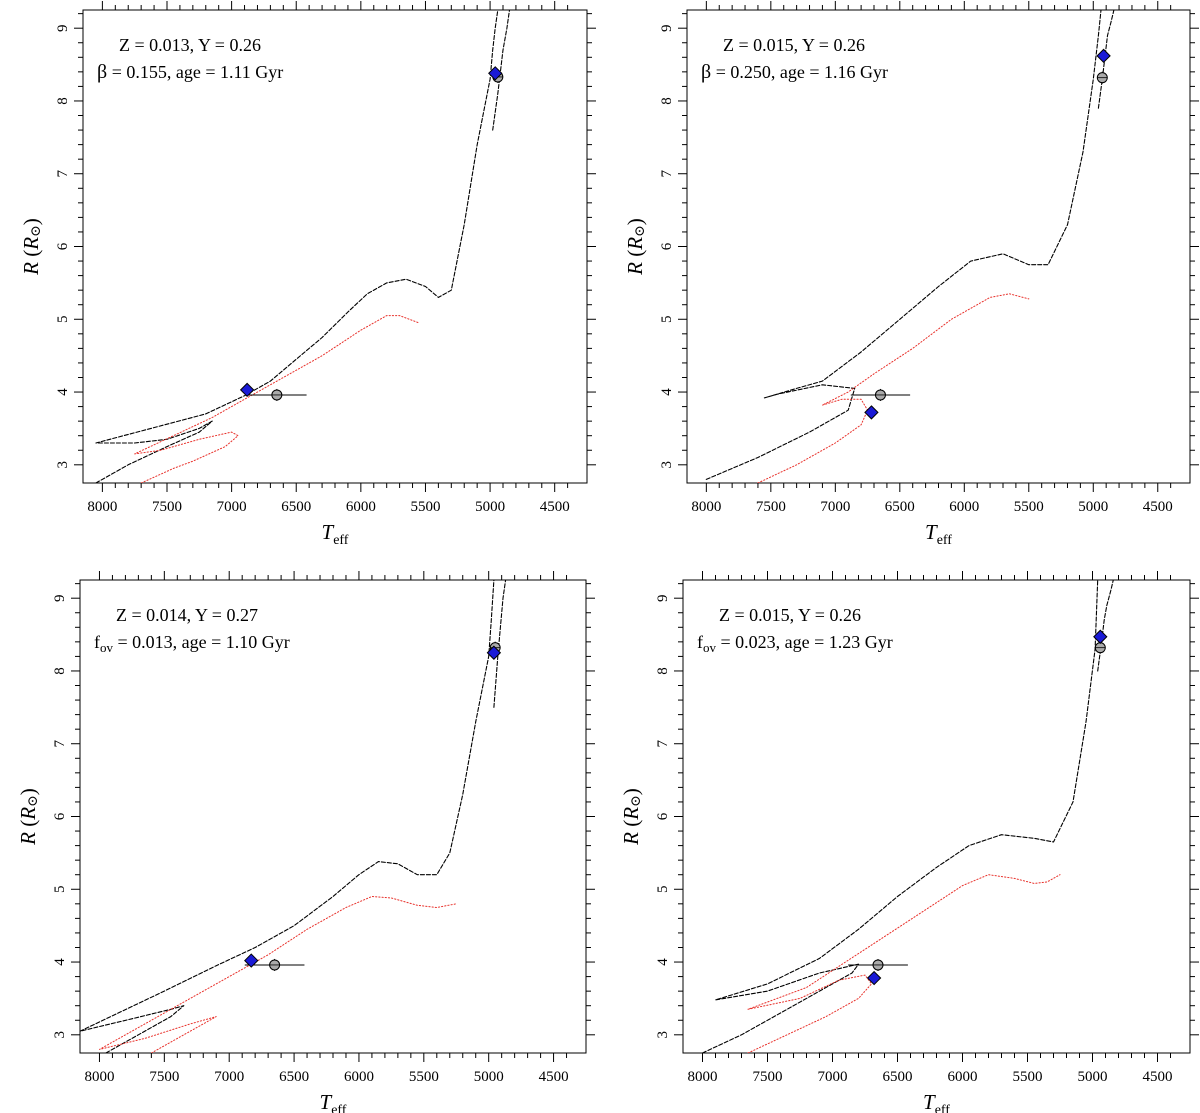 This screenshot has height=1113, width=1200. I want to click on annotation-parameters: β = 0.250, age = 1.16 Gyr, so click(794, 72).